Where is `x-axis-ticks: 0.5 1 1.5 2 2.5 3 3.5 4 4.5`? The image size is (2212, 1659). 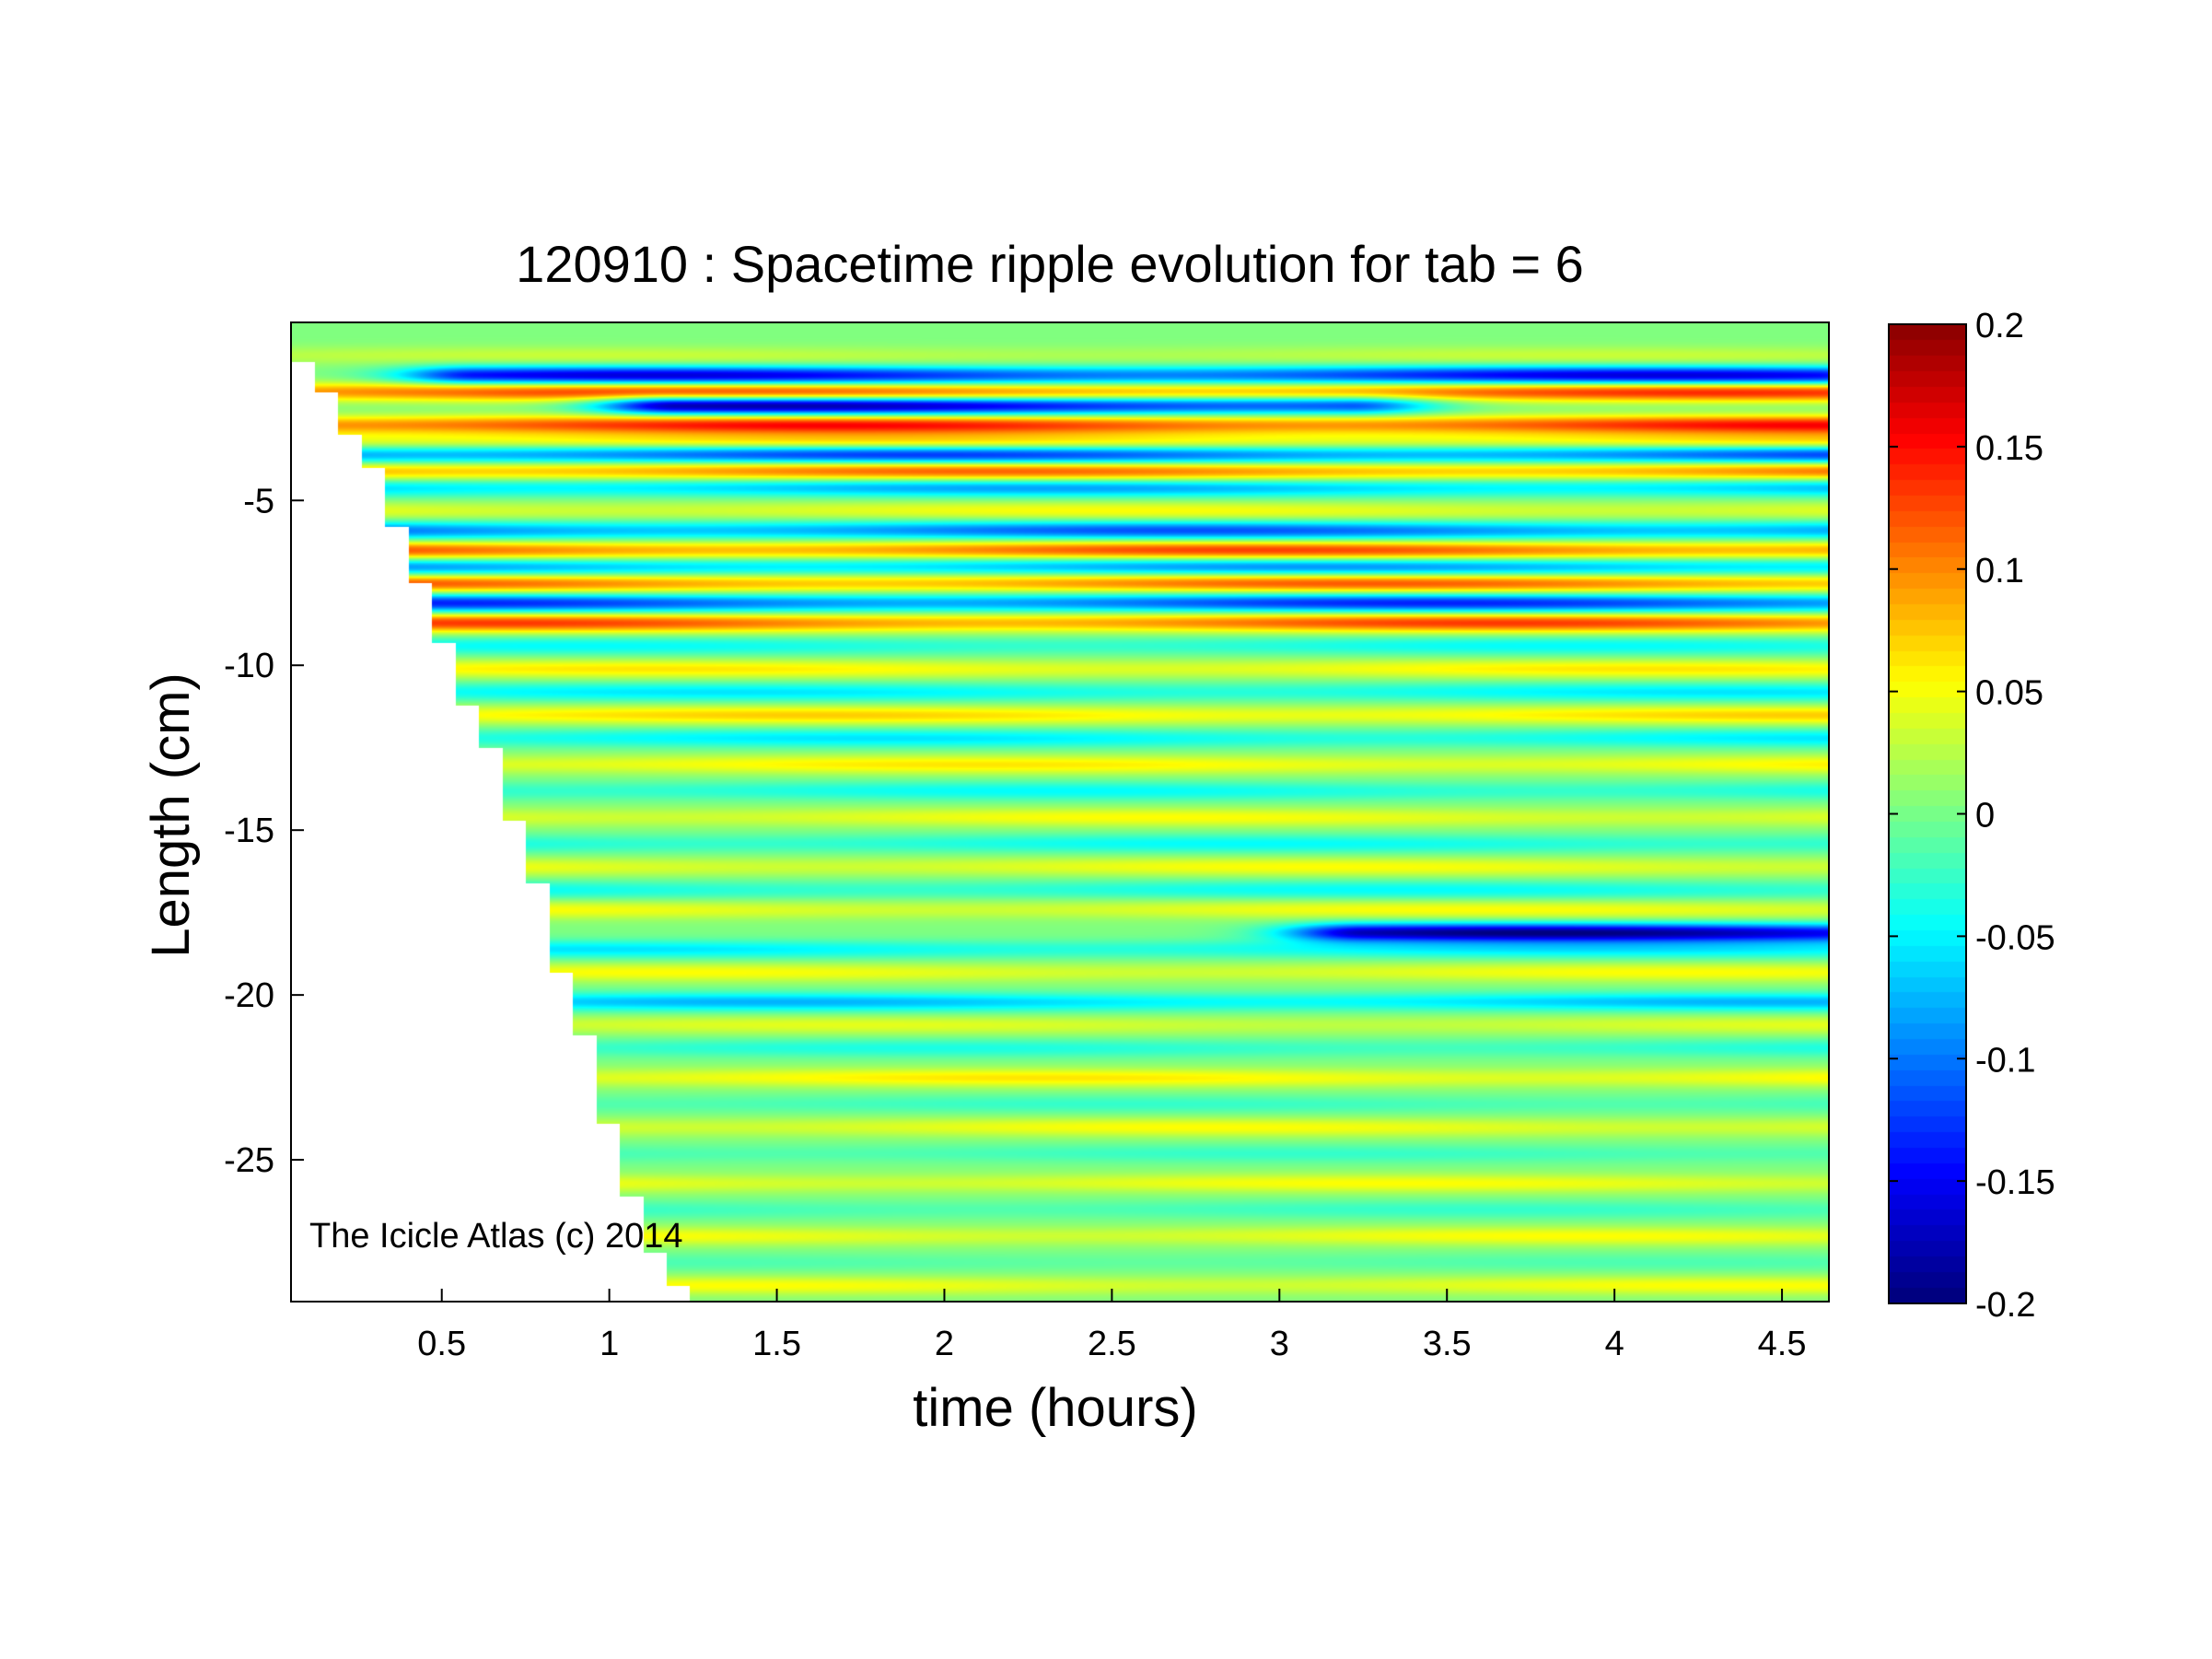
x-axis-ticks: 0.5 1 1.5 2 2.5 3 3.5 4 4.5 is located at coordinates (1111, 1326).